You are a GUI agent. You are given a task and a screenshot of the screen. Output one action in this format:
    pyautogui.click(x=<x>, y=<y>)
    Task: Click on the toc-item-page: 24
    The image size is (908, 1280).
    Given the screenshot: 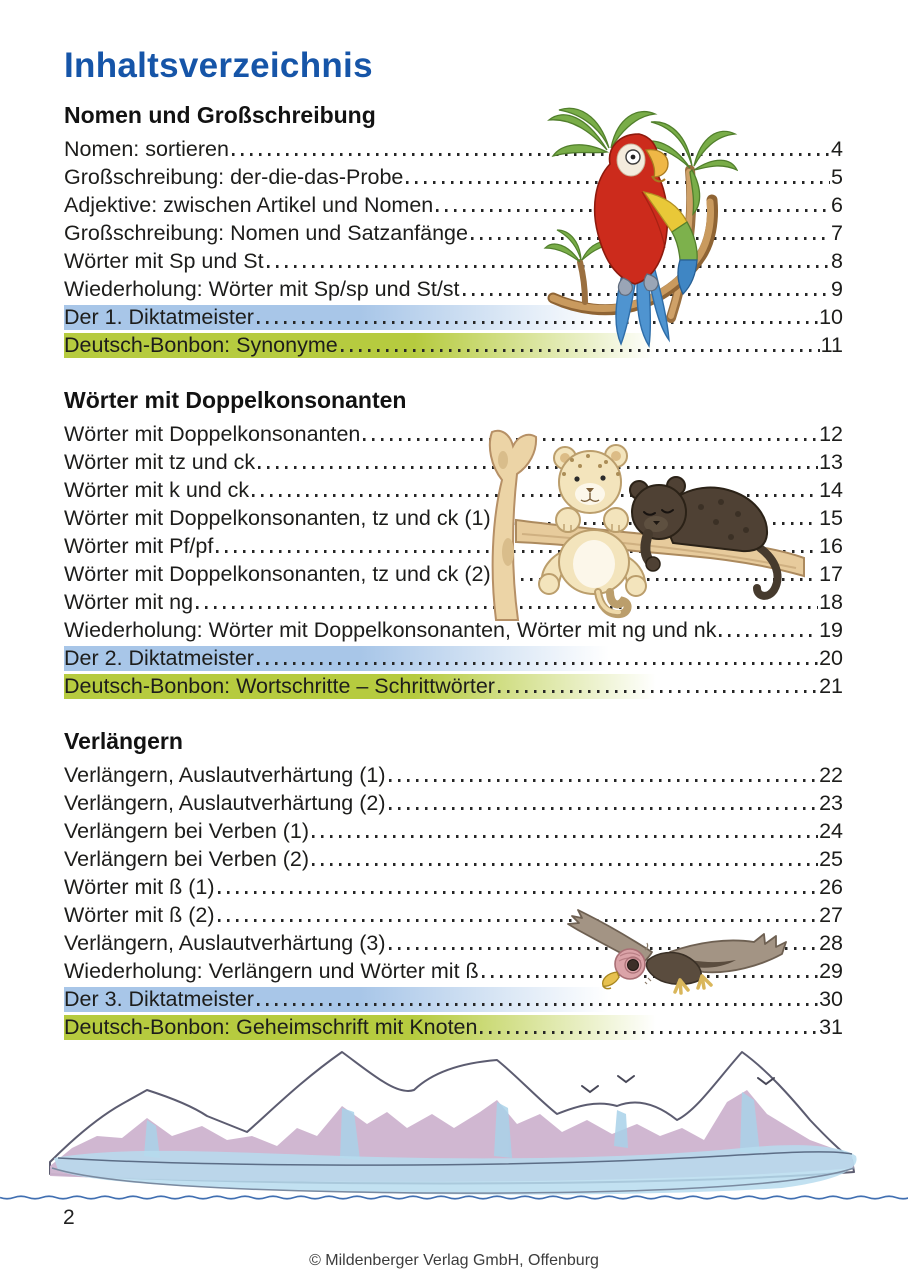 What is the action you would take?
    pyautogui.click(x=831, y=831)
    